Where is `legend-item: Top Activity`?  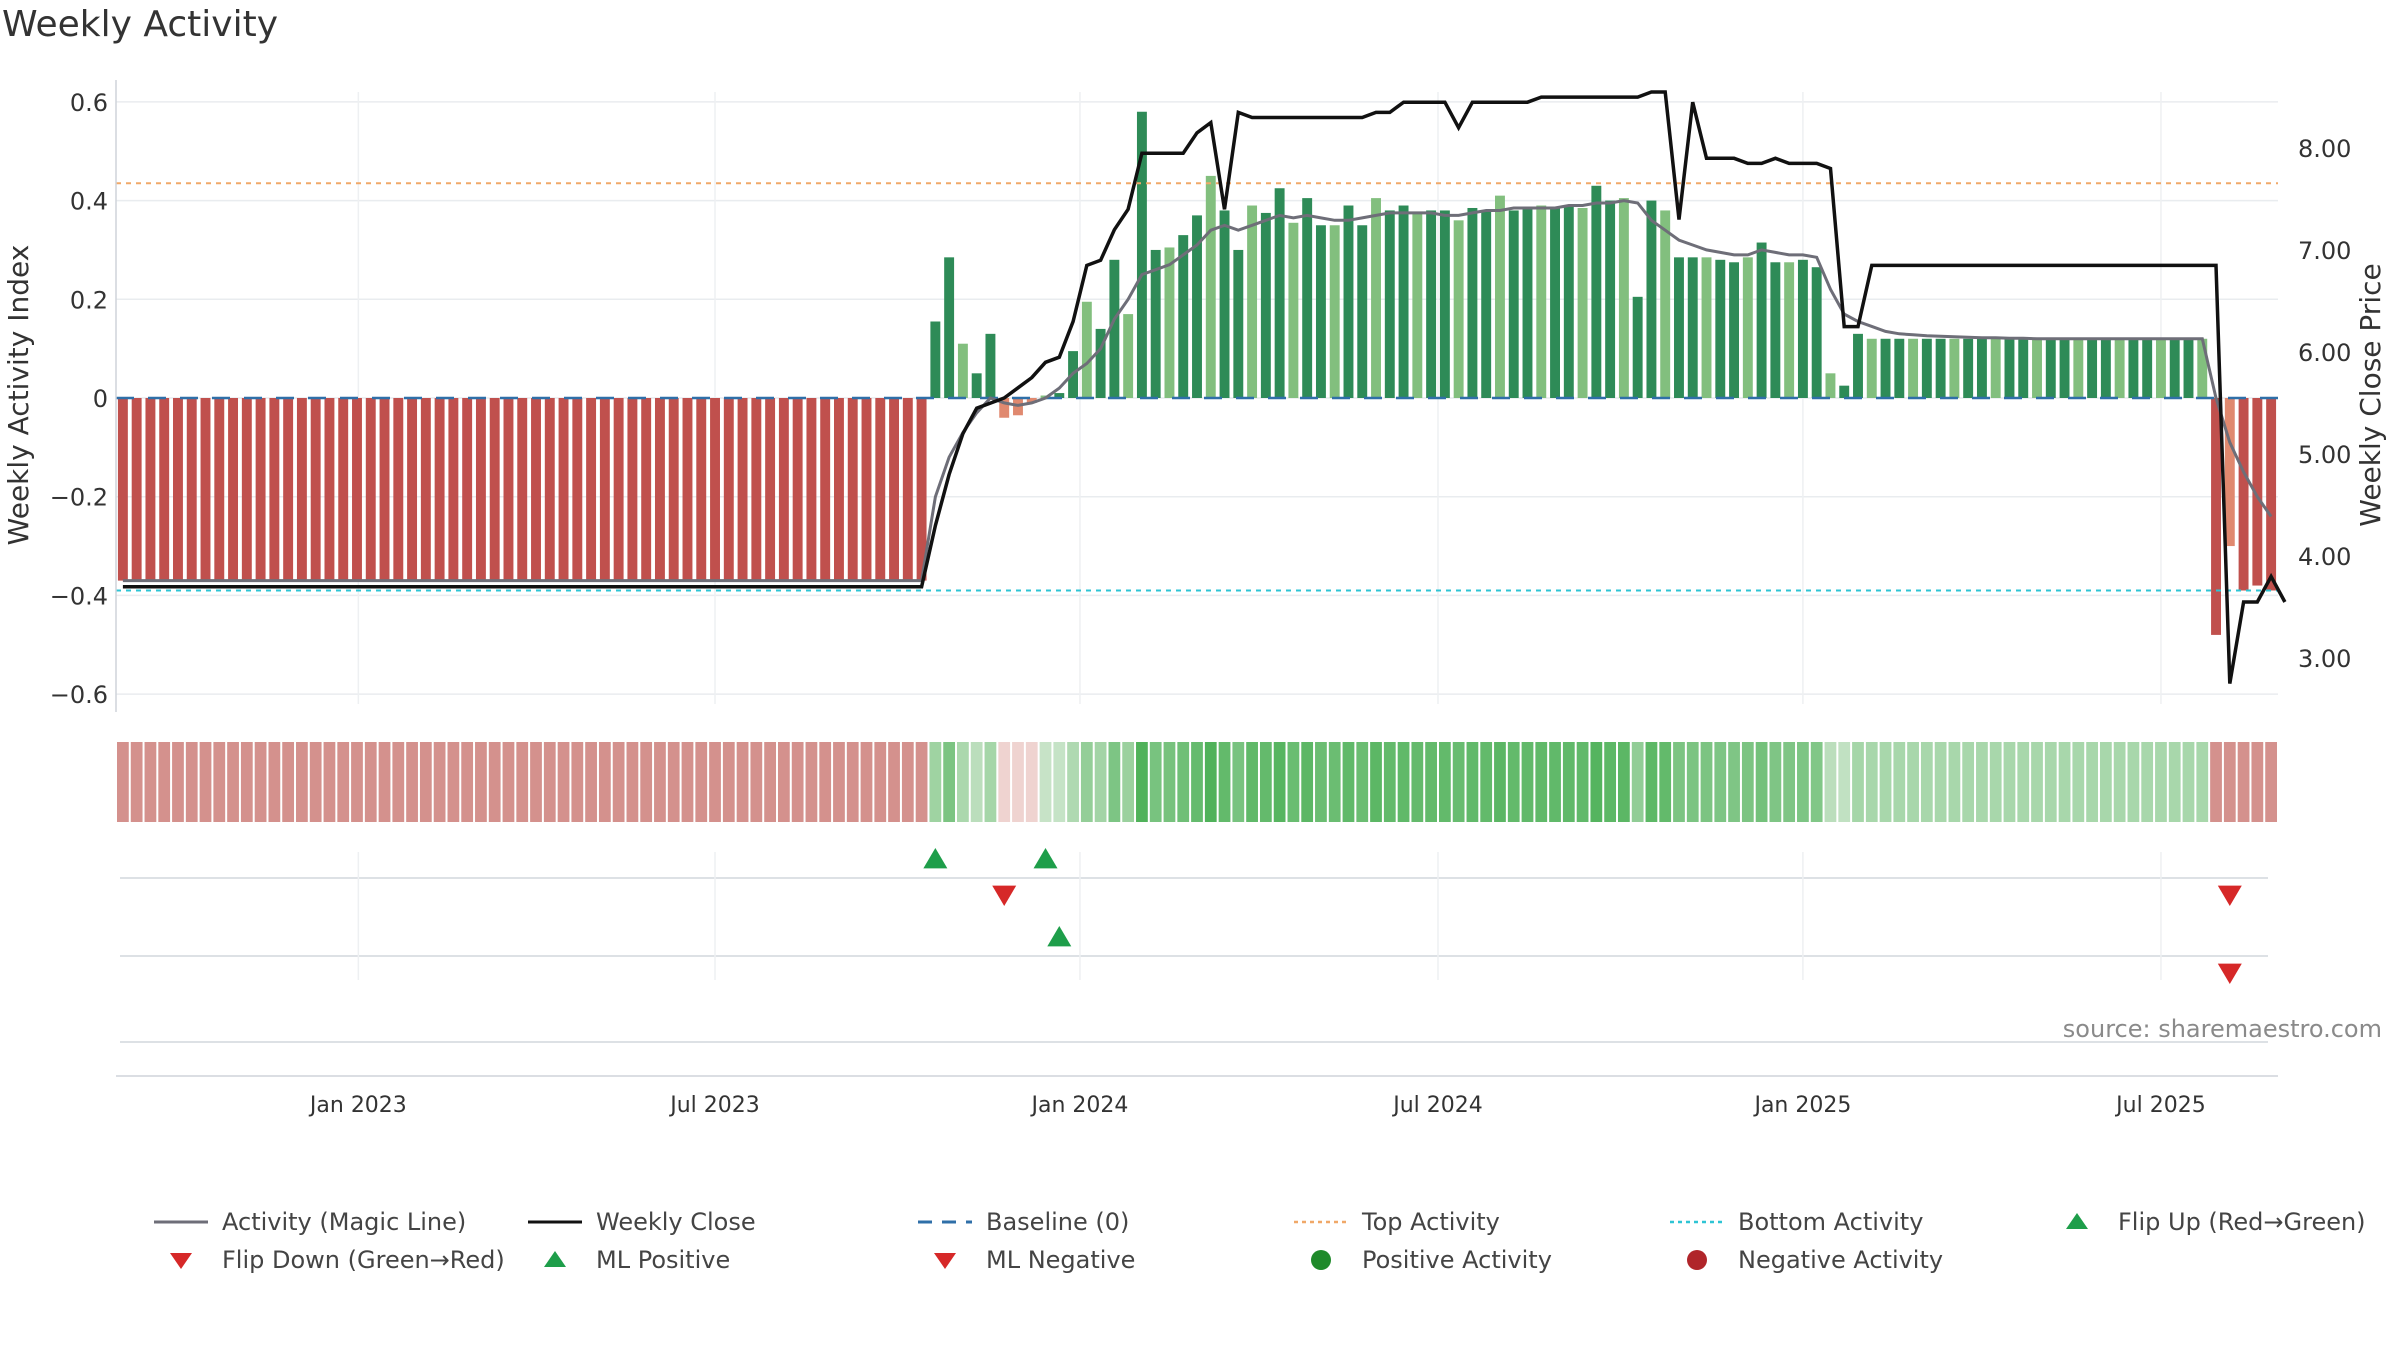
legend-item: Top Activity is located at coordinates (1395, 1222).